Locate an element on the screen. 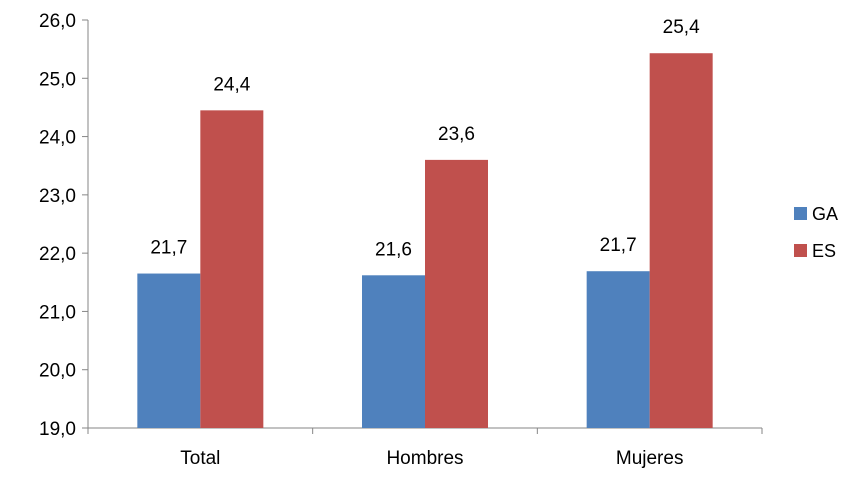 The image size is (852, 477). data-label: 24,4 is located at coordinates (231, 84).